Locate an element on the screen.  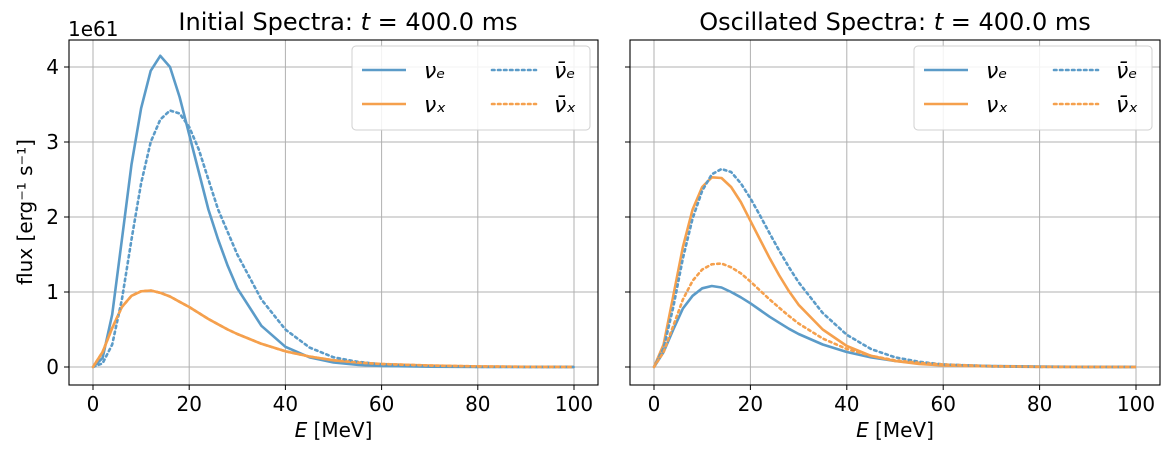
y-tick-label: 3 is located at coordinates (52, 142).